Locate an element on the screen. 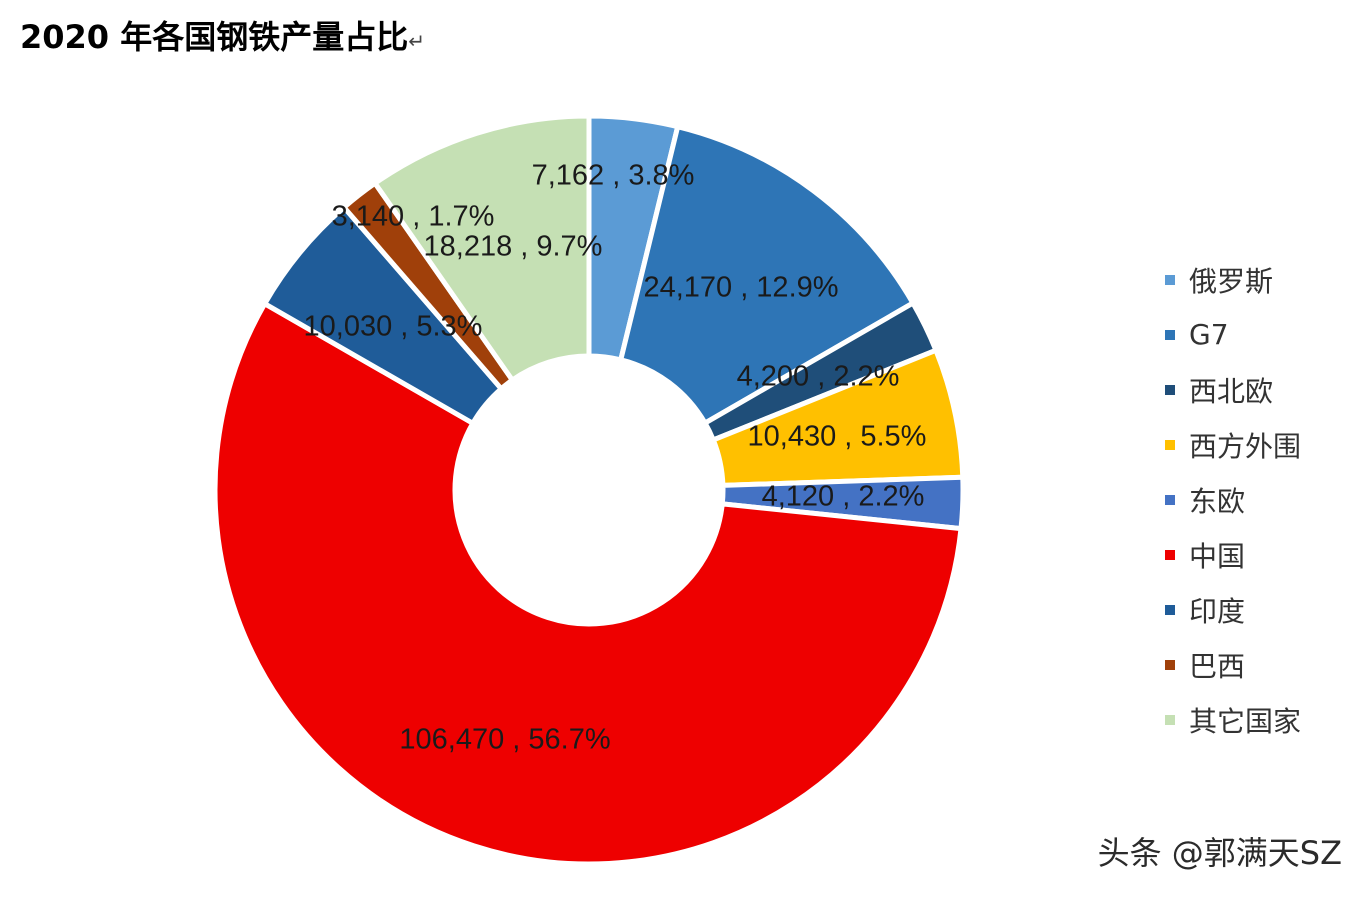 This screenshot has width=1368, height=900. data-label-5: 4,120 , 2.2% is located at coordinates (843, 497).